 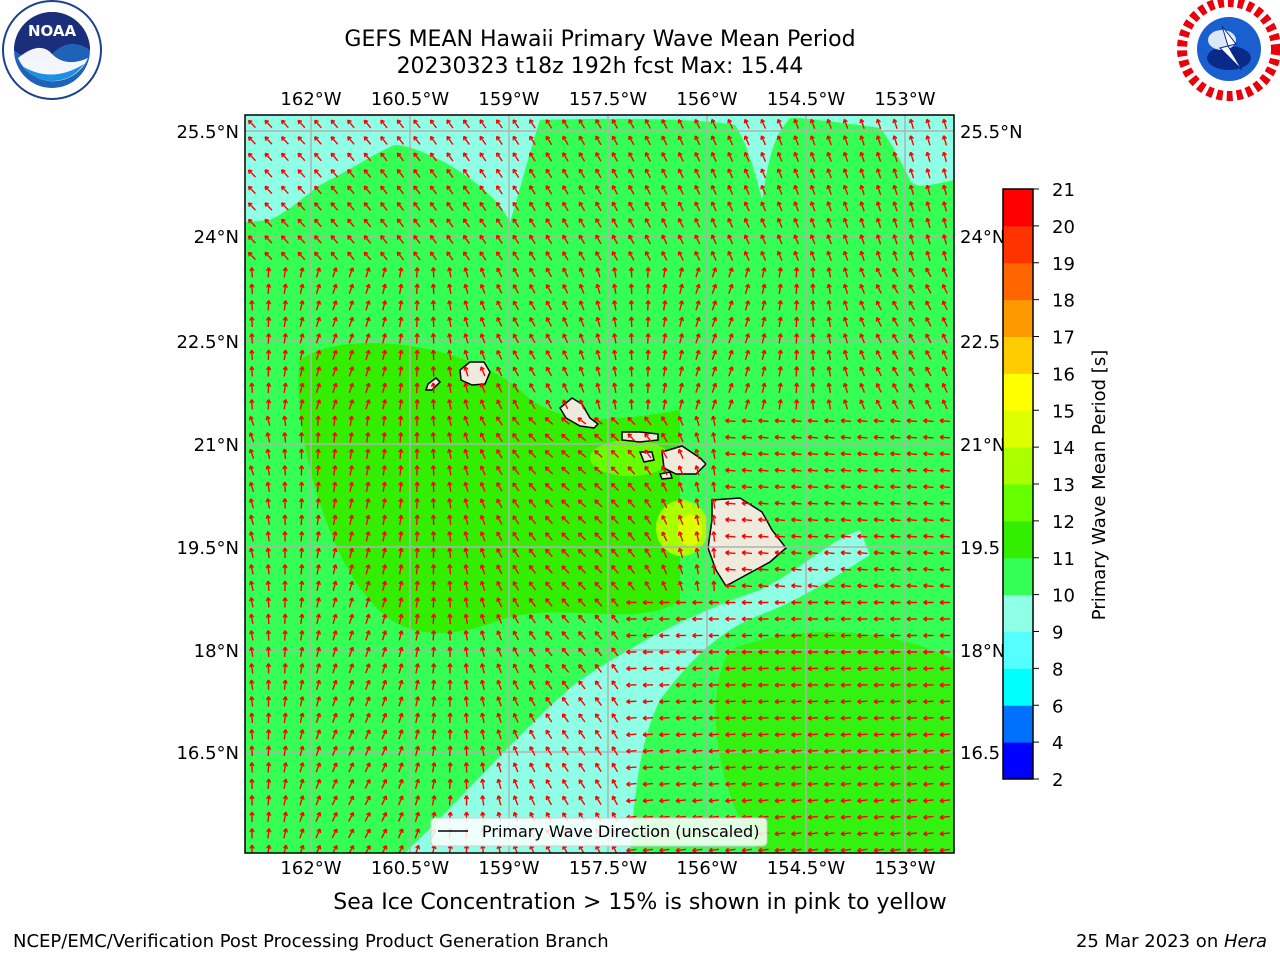 What do you see at coordinates (599, 832) in the screenshot?
I see `map-legend: Primary Wave Direction (unscaled)` at bounding box center [599, 832].